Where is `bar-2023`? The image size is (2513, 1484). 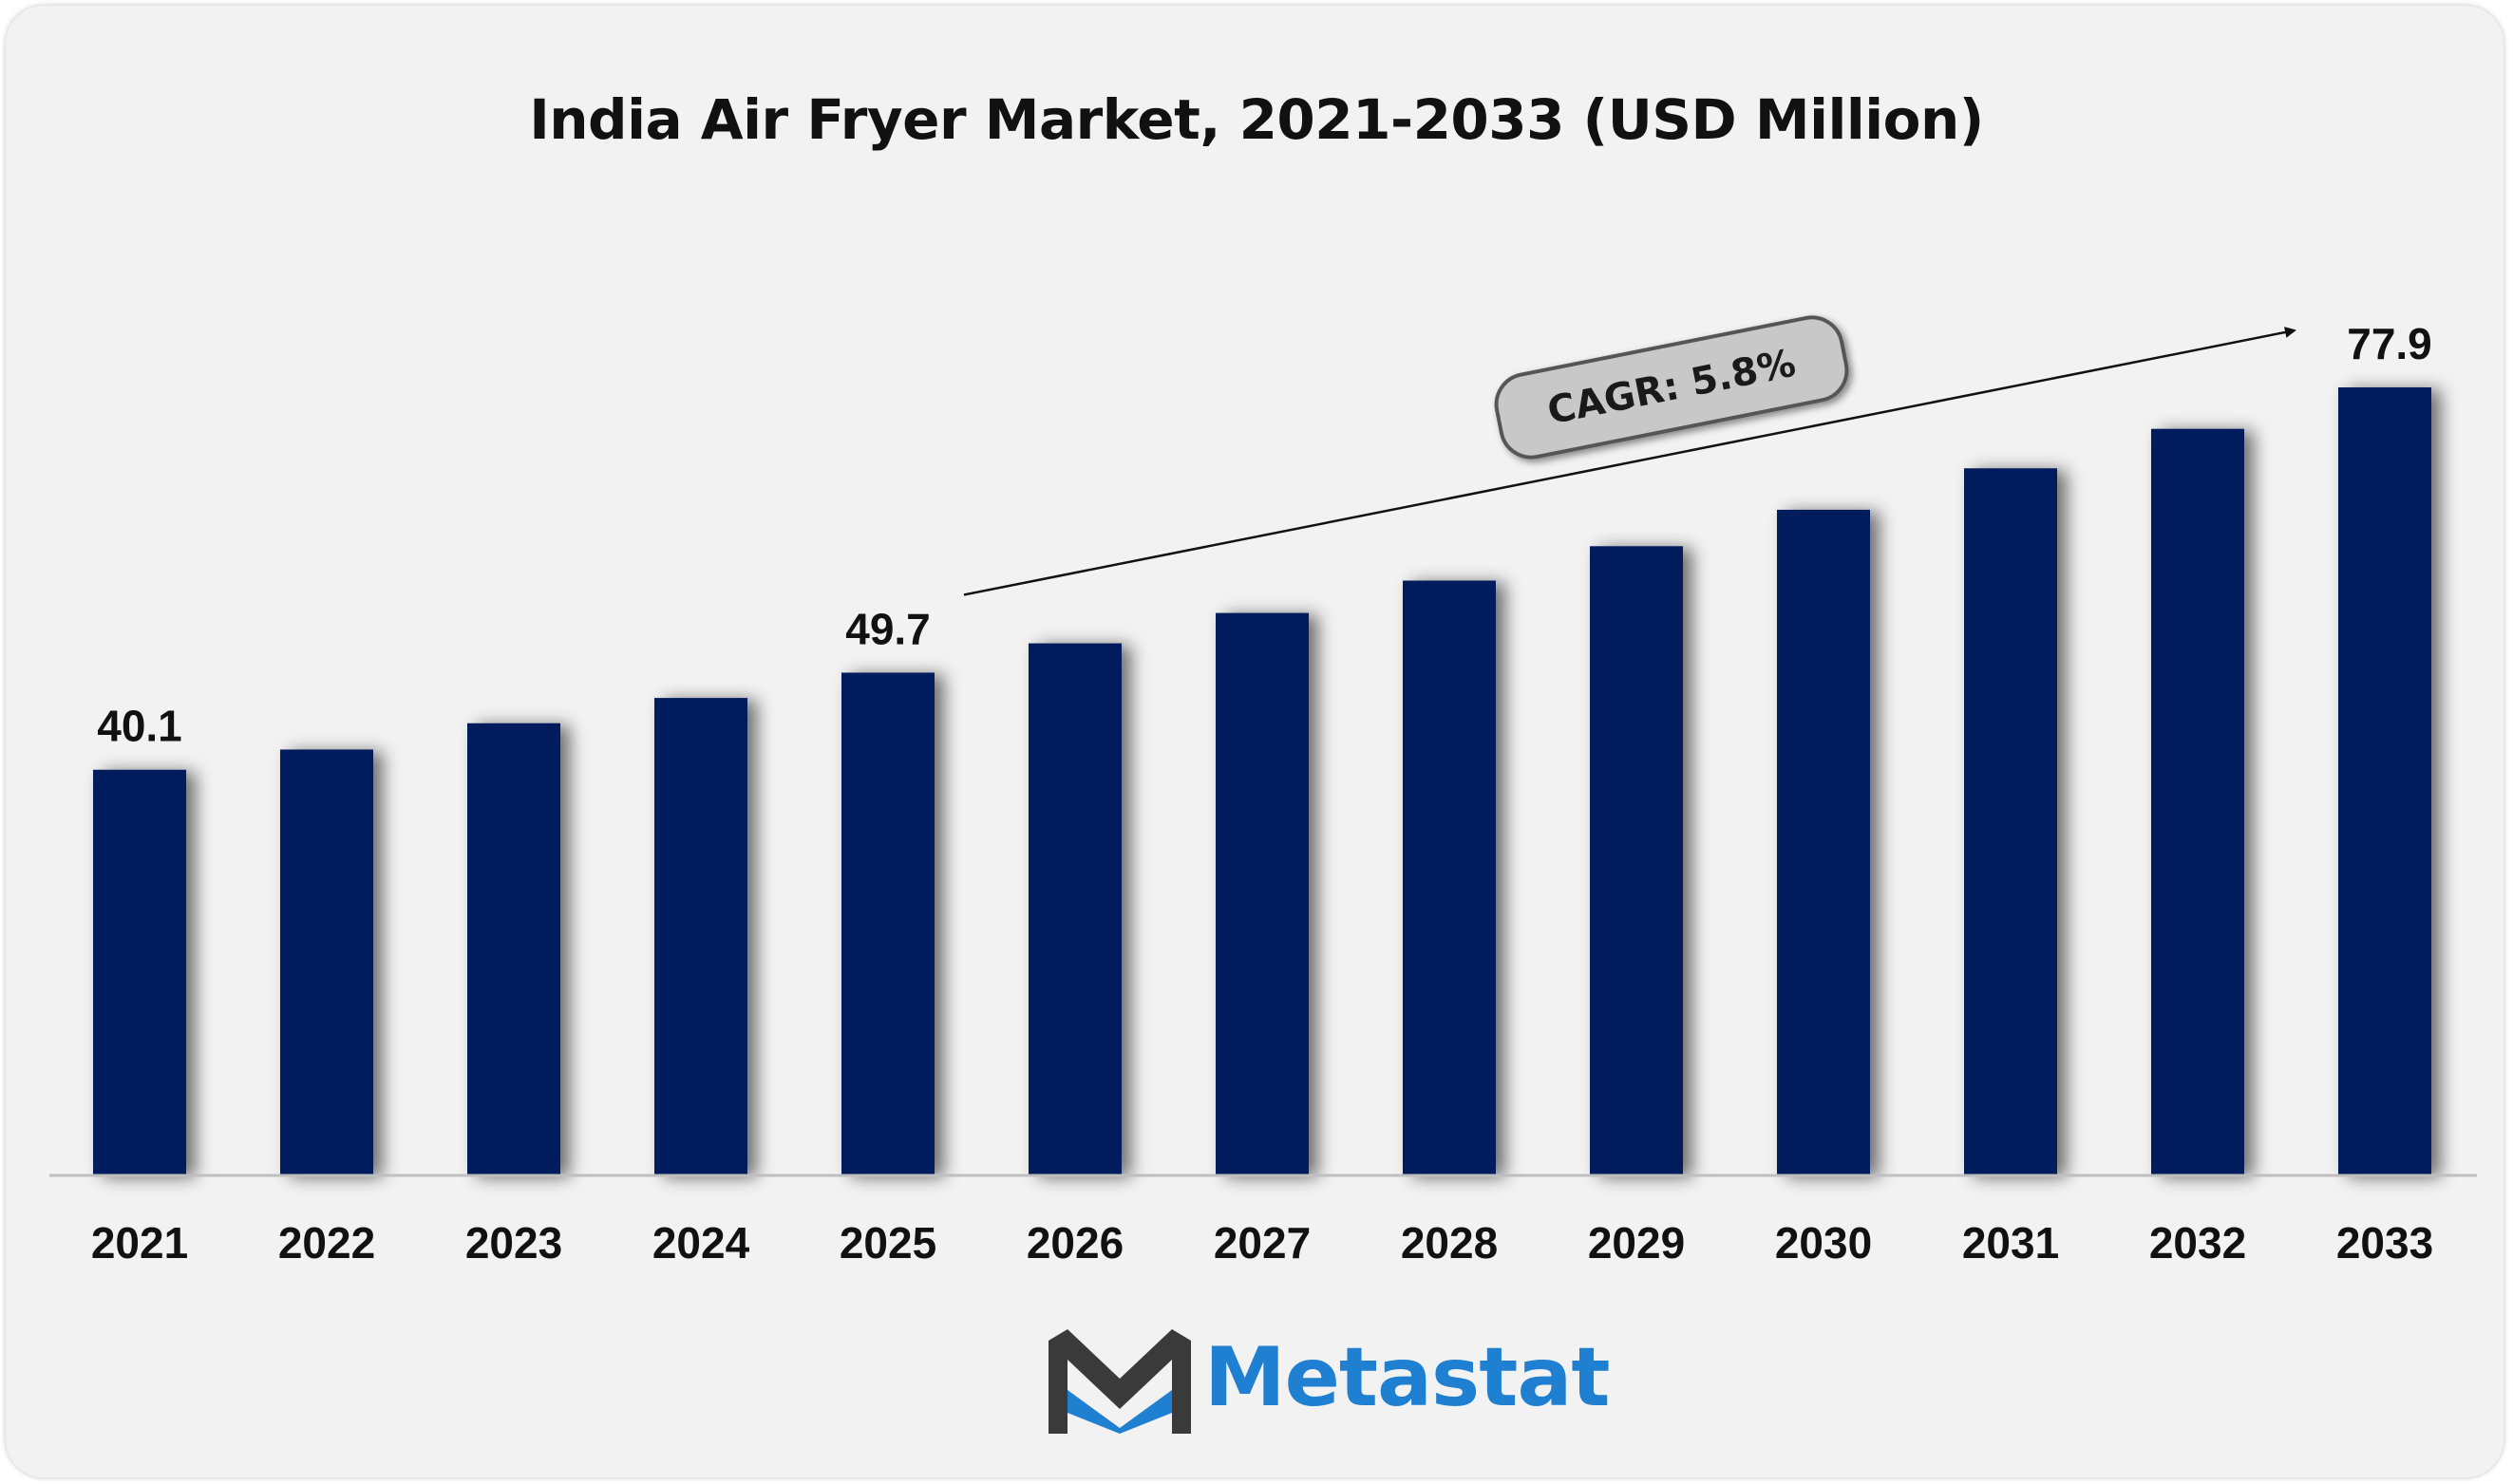 bar-2023 is located at coordinates (514, 949).